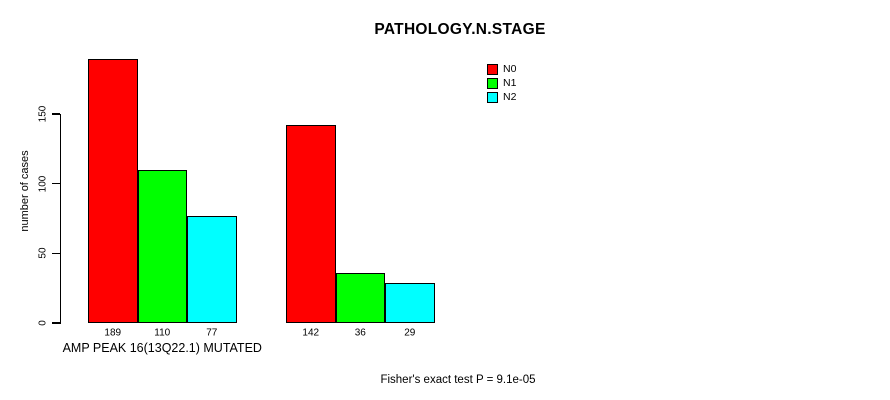  Describe the element at coordinates (458, 380) in the screenshot. I see `fisher-test-annotation: Fisher's exact test P = 9.1e-05` at that location.